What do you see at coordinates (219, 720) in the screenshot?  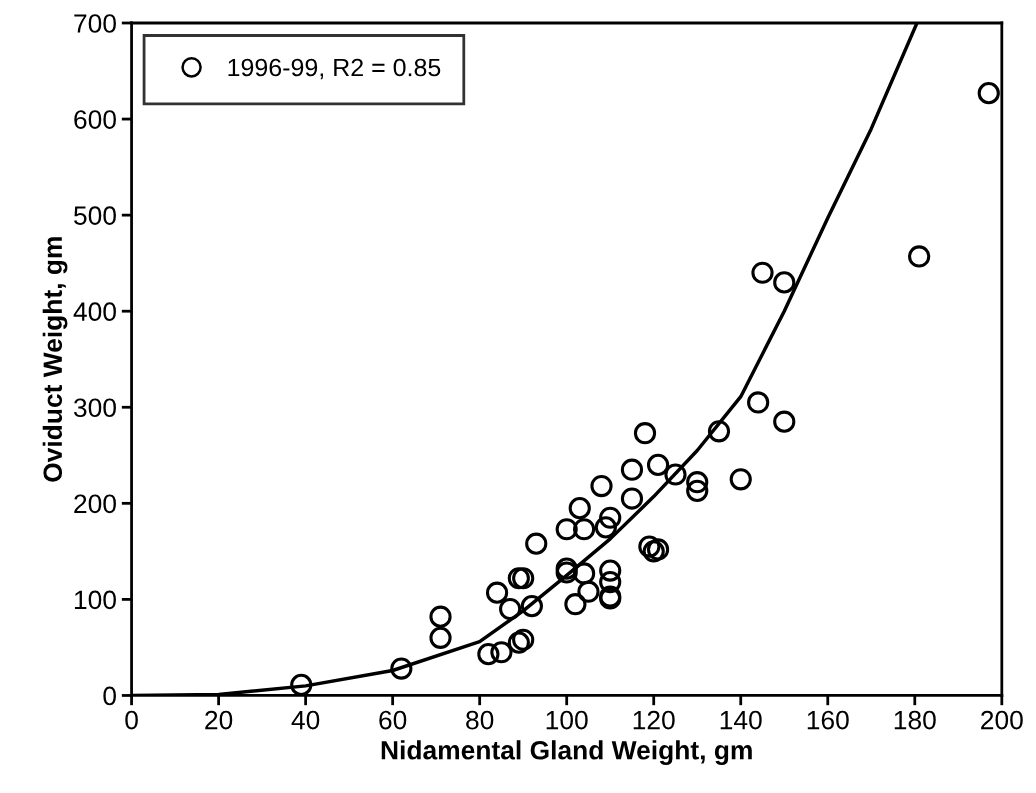 I see `x-tick-label: 20` at bounding box center [219, 720].